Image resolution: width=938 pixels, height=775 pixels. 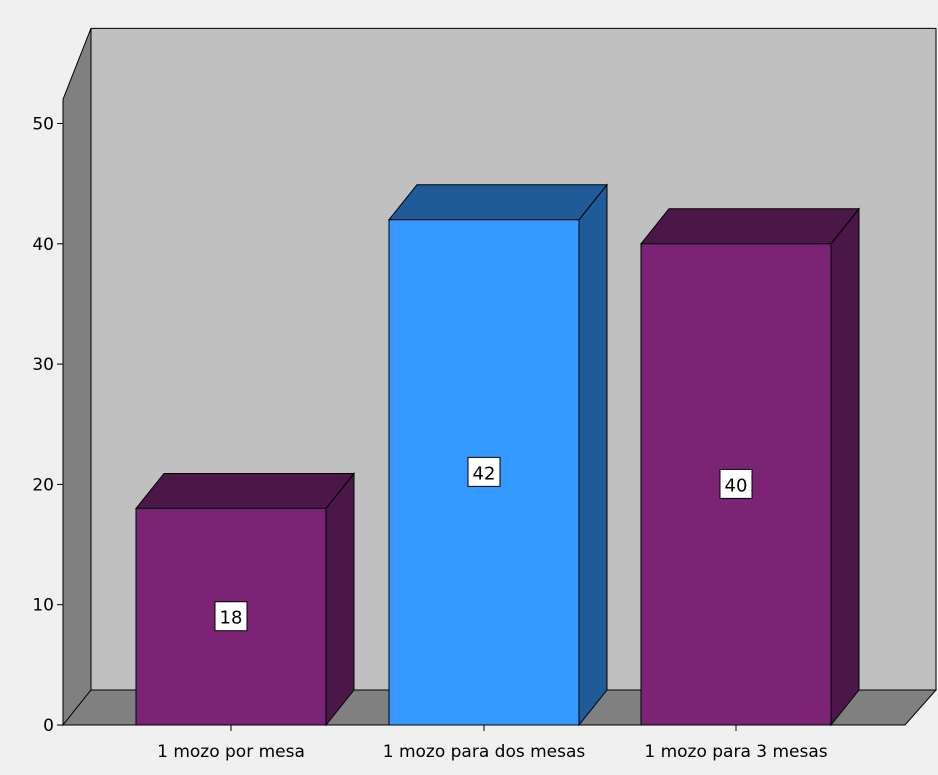 I want to click on side-wall, so click(x=77, y=377).